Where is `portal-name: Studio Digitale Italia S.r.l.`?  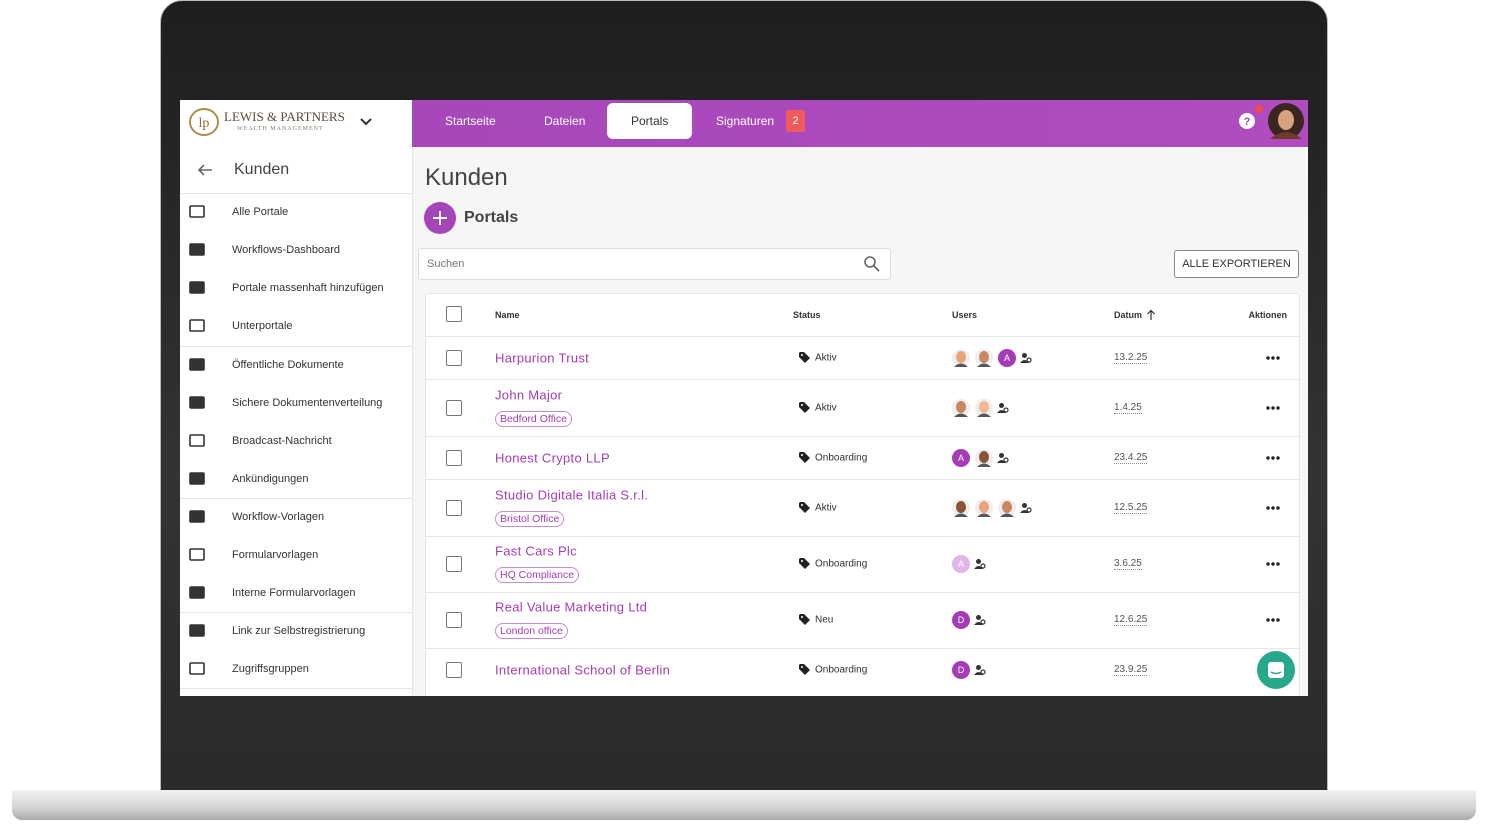
portal-name: Studio Digitale Italia S.r.l. is located at coordinates (572, 494).